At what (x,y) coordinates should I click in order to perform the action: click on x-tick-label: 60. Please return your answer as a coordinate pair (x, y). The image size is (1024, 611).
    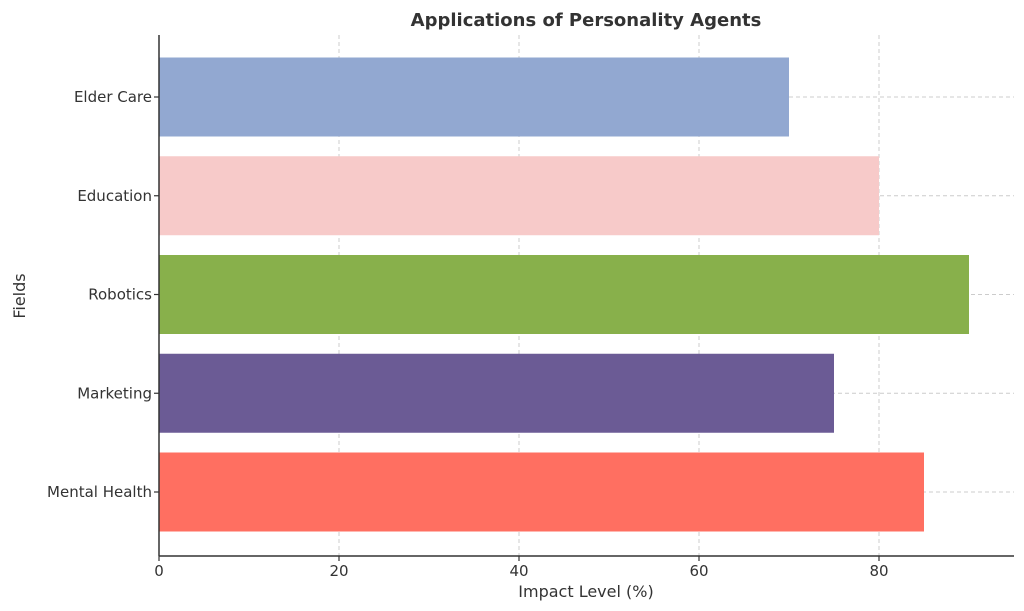
    Looking at the image, I should click on (698, 571).